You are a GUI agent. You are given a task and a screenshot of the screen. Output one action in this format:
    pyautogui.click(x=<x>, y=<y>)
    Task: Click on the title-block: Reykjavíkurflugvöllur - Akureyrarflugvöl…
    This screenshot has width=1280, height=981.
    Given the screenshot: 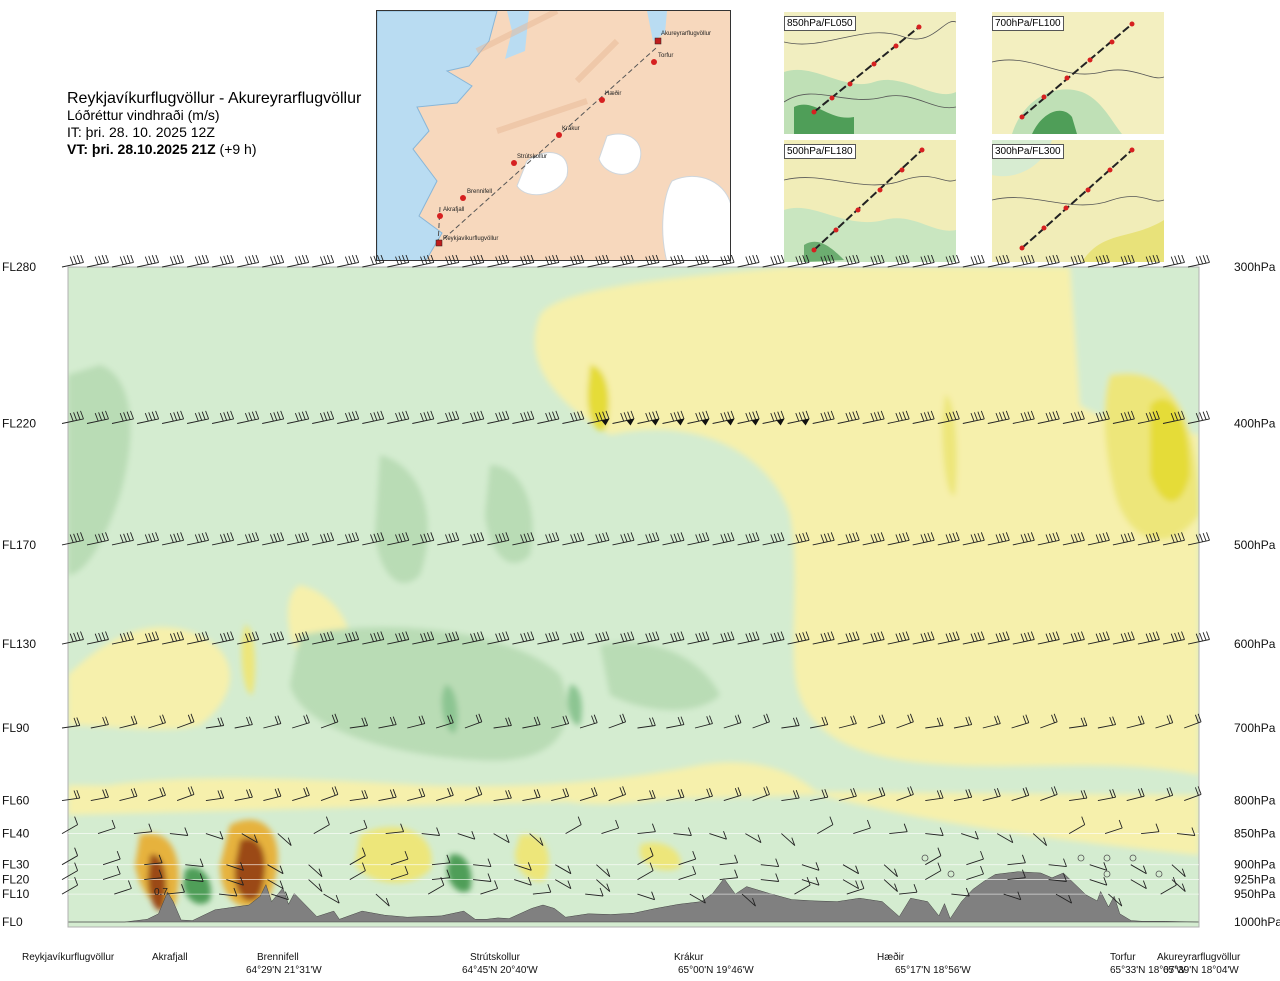 What is the action you would take?
    pyautogui.click(x=214, y=124)
    